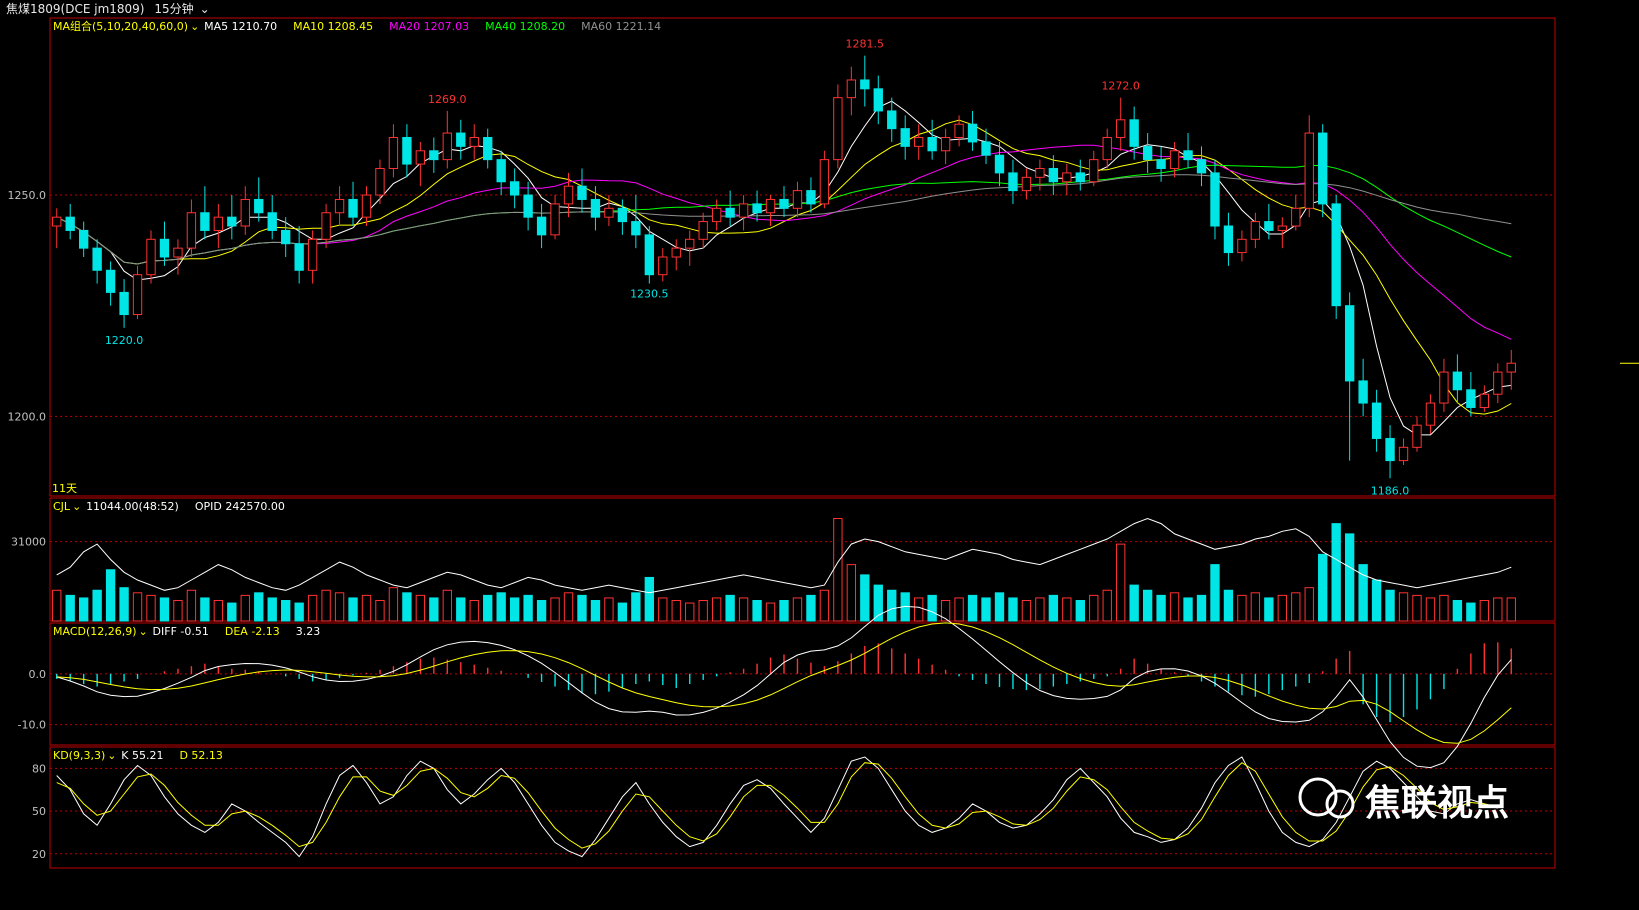  Describe the element at coordinates (62, 506) in the screenshot. I see `legend-name-cjl: CJL` at that location.